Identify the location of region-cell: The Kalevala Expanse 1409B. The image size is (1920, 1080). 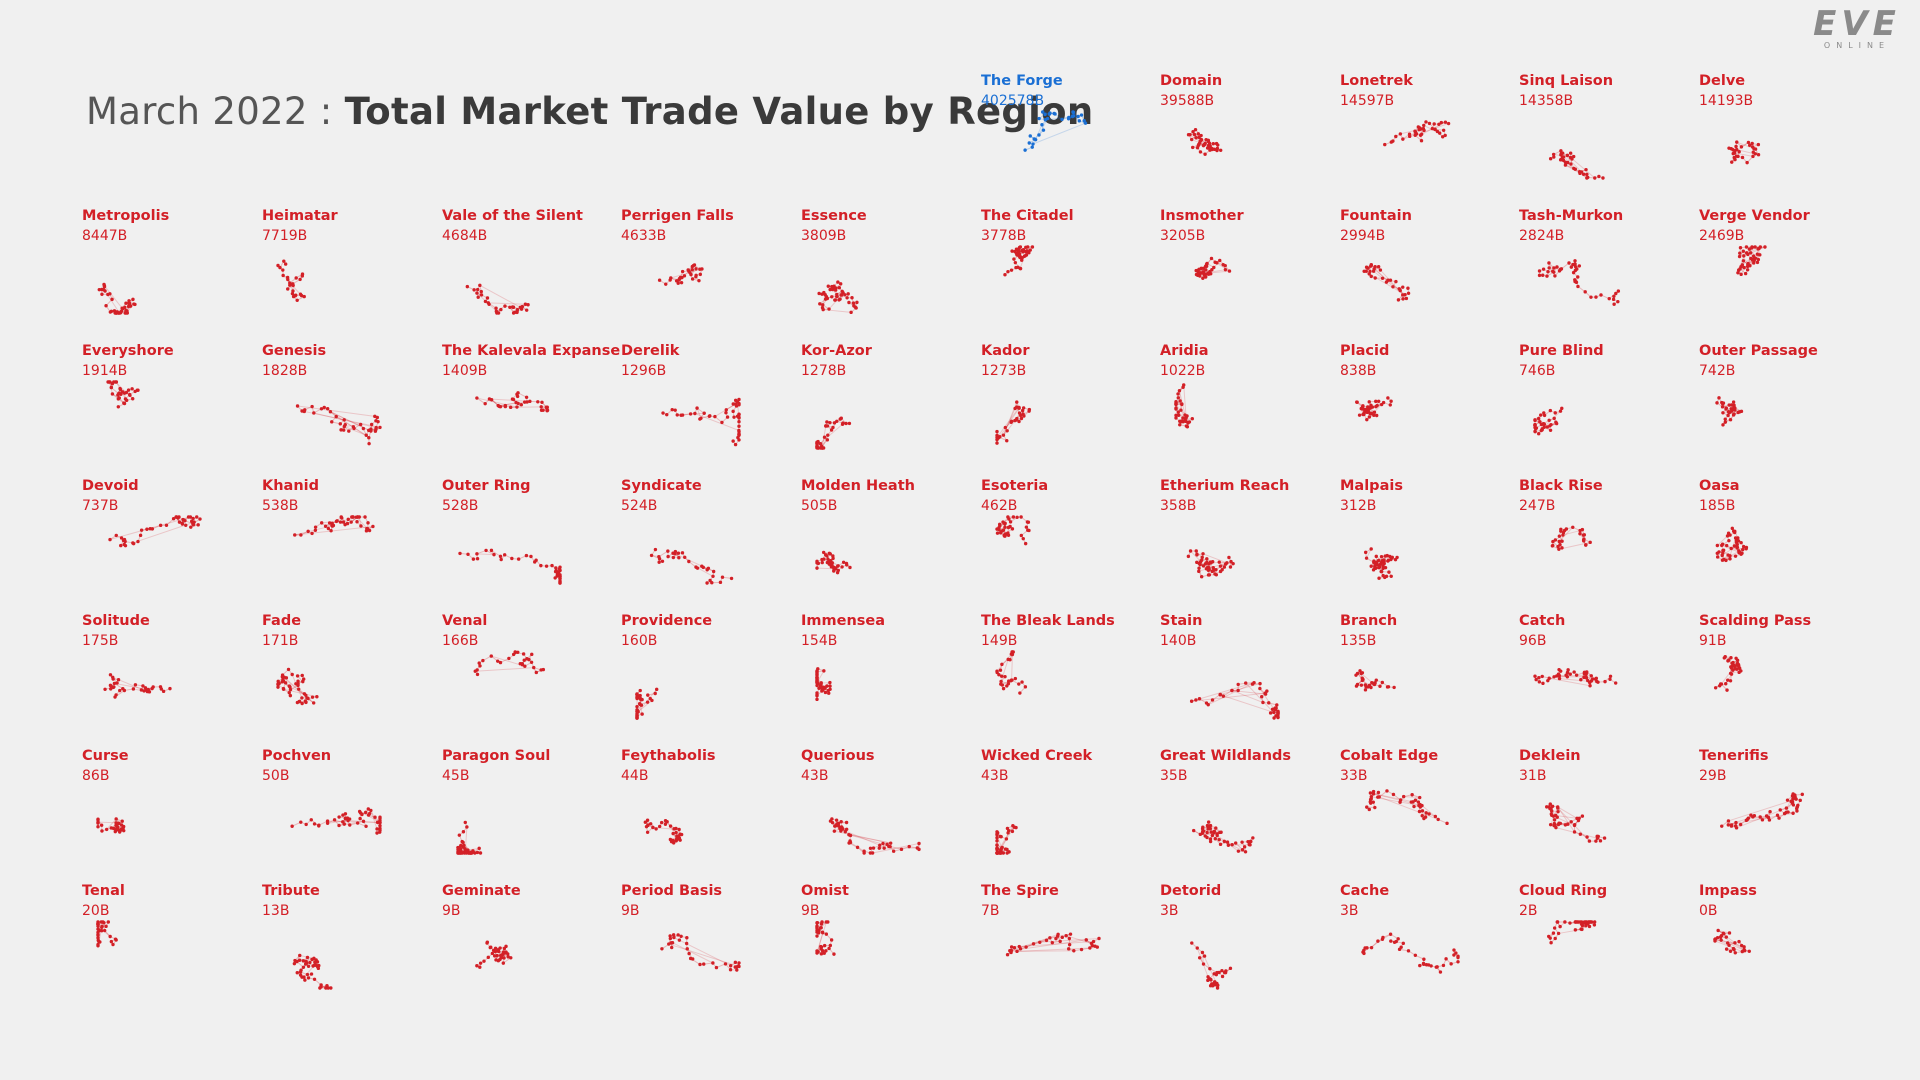
(531, 407).